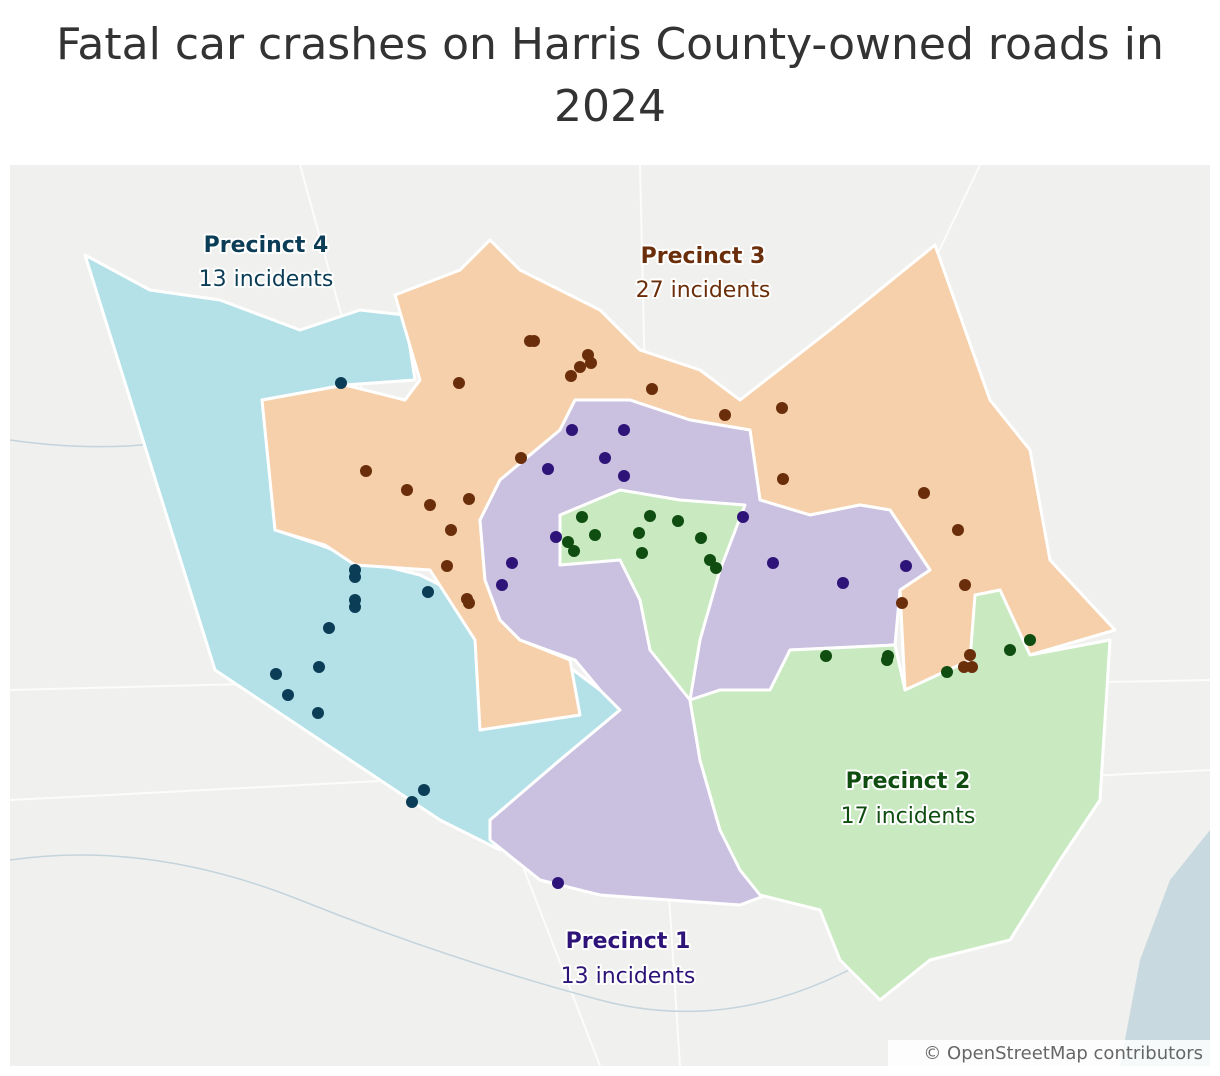 This screenshot has height=1076, width=1220. Describe the element at coordinates (1063, 1053) in the screenshot. I see `attribution: © OpenStreetMap contributors` at that location.